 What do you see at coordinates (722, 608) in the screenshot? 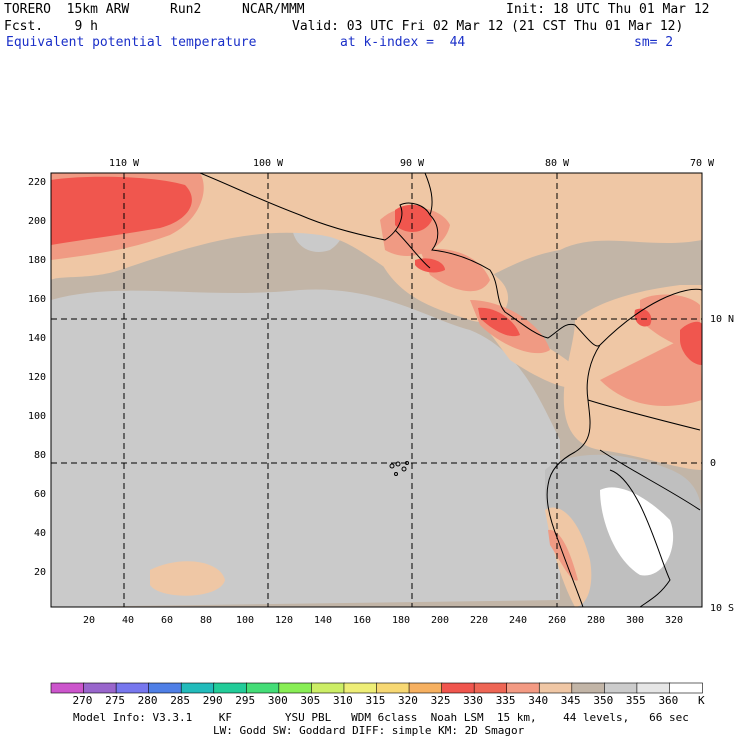
I see `lat-label: 10 S` at bounding box center [722, 608].